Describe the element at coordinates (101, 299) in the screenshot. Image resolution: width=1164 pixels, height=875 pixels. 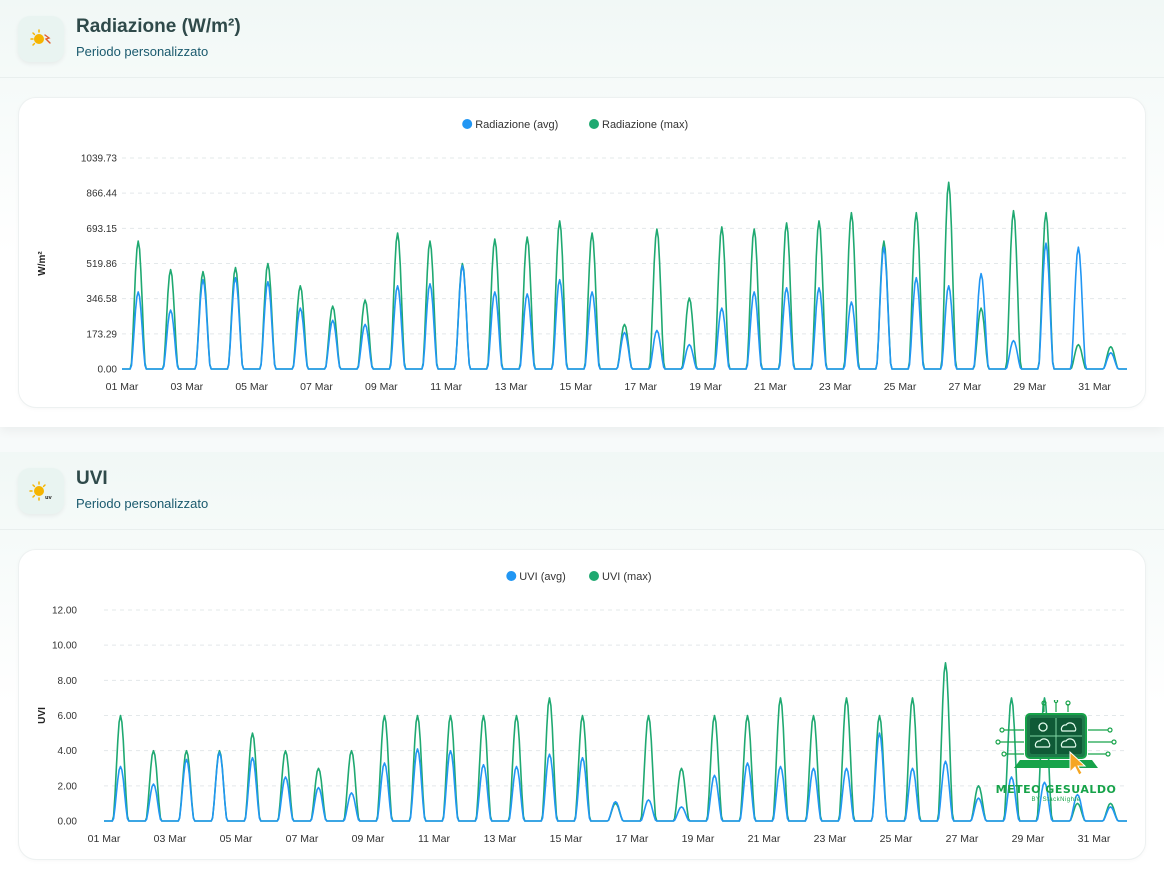
I see `y-tick-label: 346.58` at that location.